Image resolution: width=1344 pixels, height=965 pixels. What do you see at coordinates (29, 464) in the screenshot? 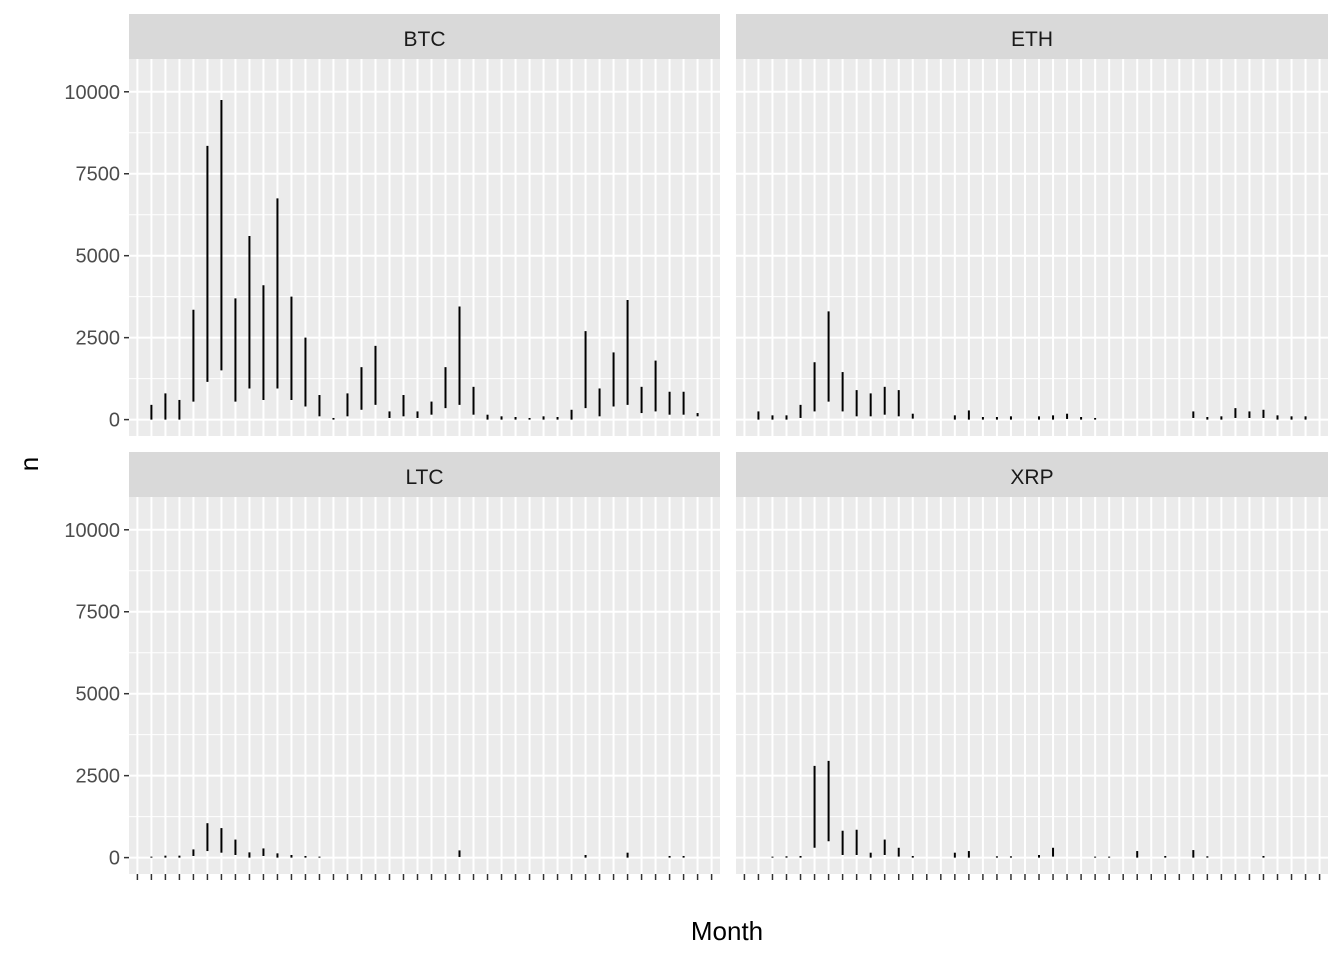
I see `y-axis-title: n` at bounding box center [29, 464].